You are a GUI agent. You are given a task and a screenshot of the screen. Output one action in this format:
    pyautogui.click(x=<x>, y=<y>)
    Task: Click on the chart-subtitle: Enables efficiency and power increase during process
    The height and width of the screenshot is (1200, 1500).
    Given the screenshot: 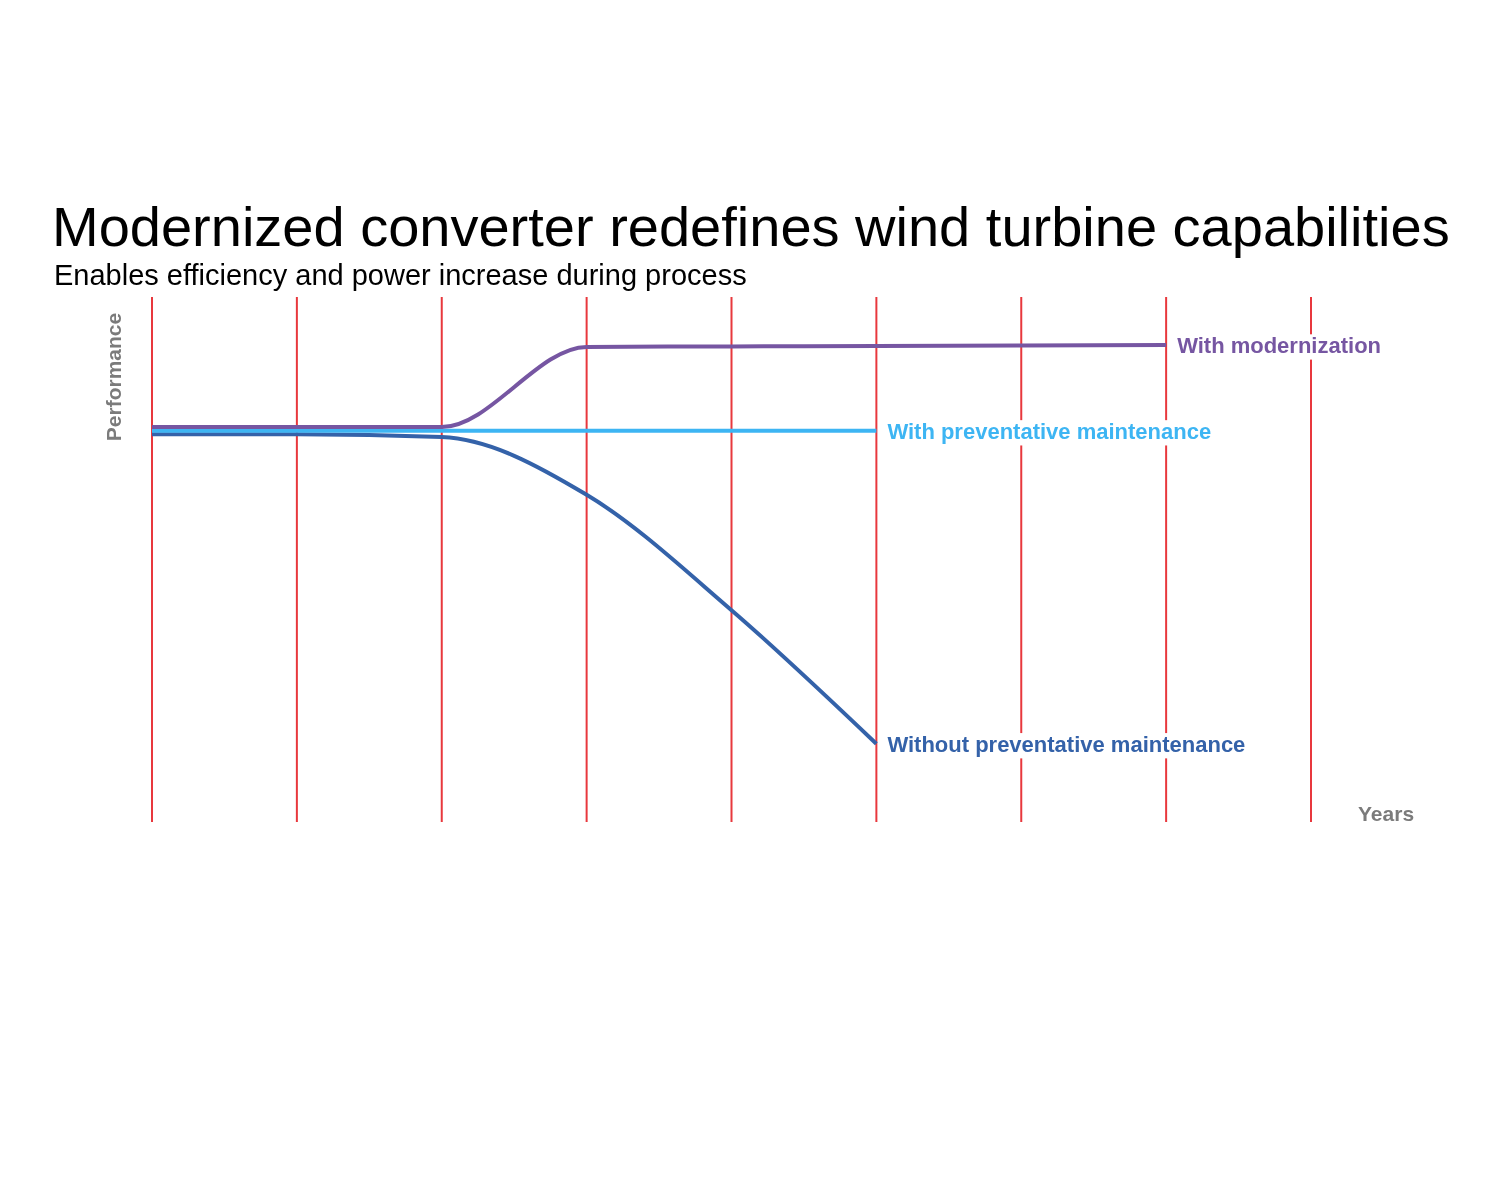 What is the action you would take?
    pyautogui.click(x=400, y=275)
    